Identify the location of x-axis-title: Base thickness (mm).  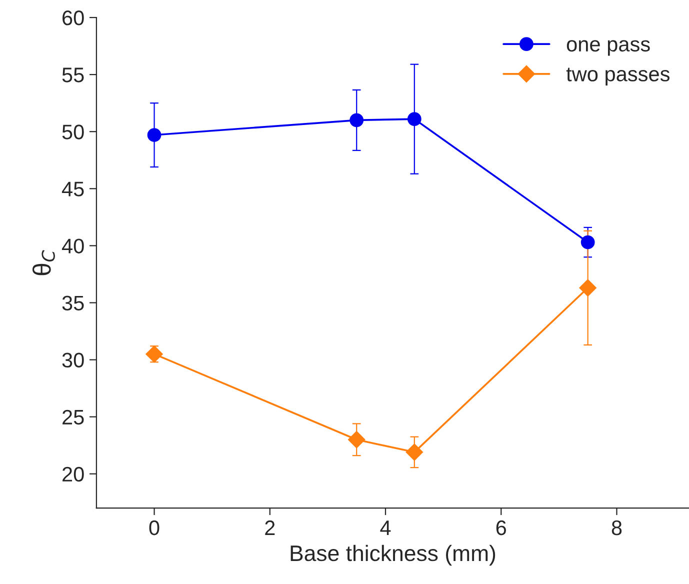
(393, 555).